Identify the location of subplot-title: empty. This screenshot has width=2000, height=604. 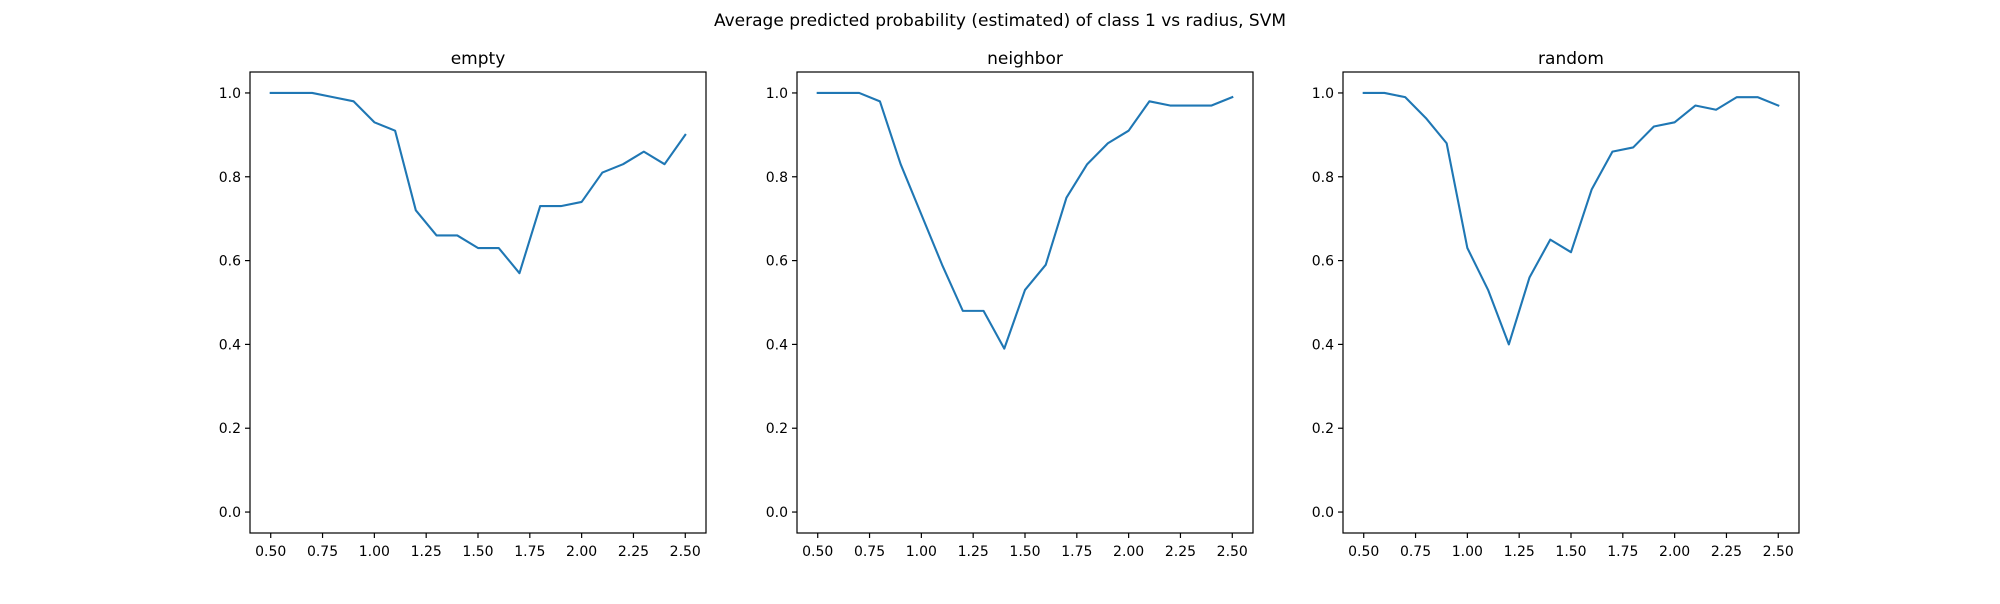
(478, 59).